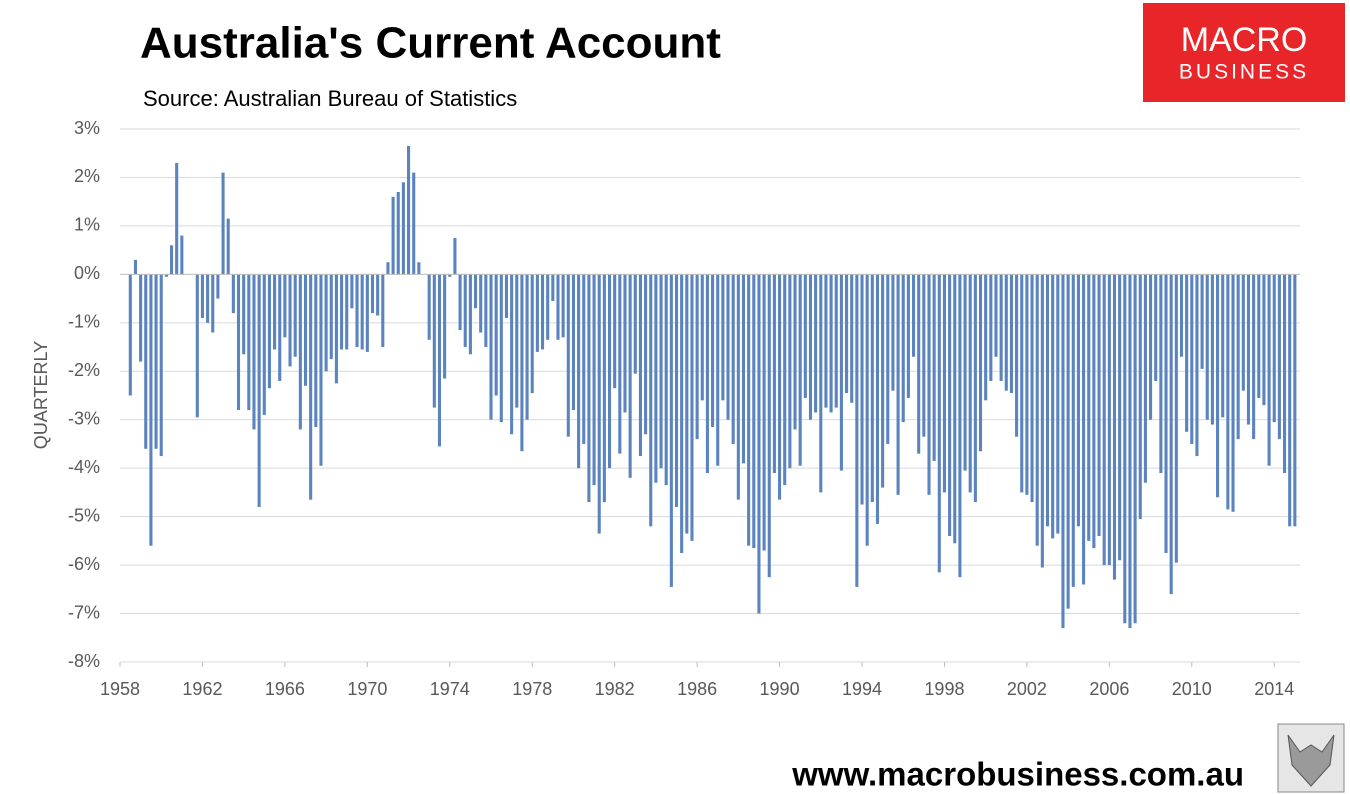 This screenshot has width=1350, height=794. I want to click on y-tick-label: -2%, so click(84, 370).